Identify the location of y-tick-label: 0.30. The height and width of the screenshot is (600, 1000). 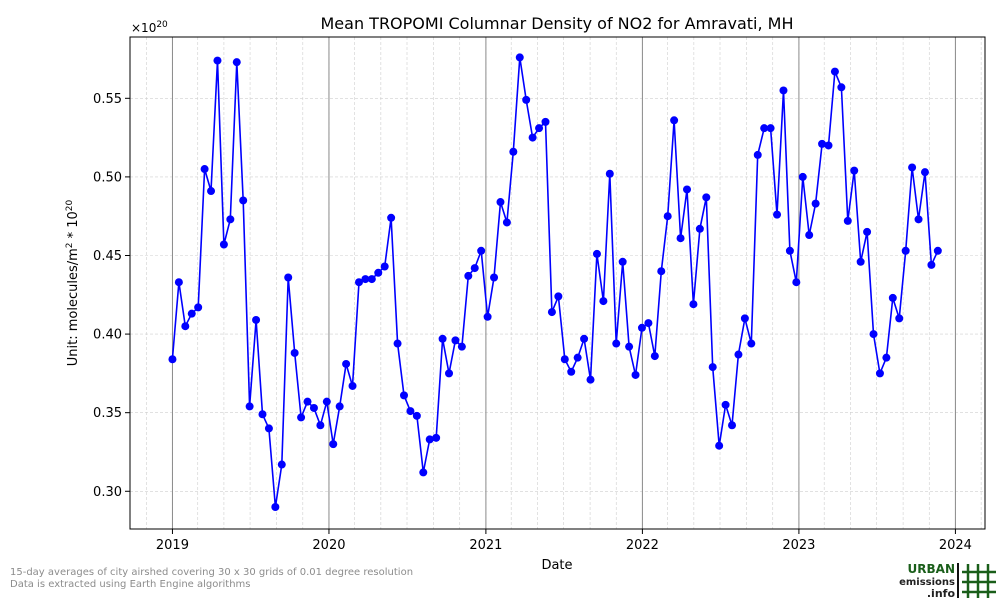
(107, 492).